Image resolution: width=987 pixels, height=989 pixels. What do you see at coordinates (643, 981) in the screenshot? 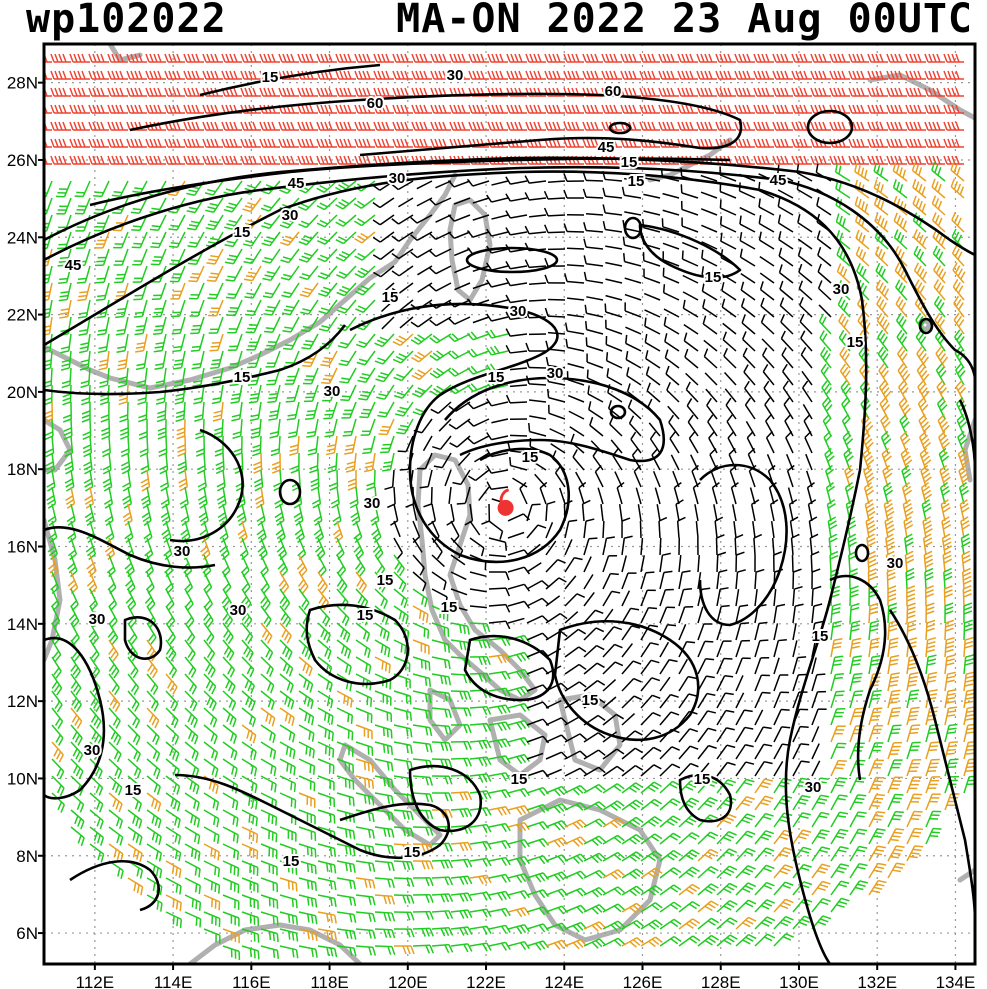
I see `lon-tick-label: 126E` at bounding box center [643, 981].